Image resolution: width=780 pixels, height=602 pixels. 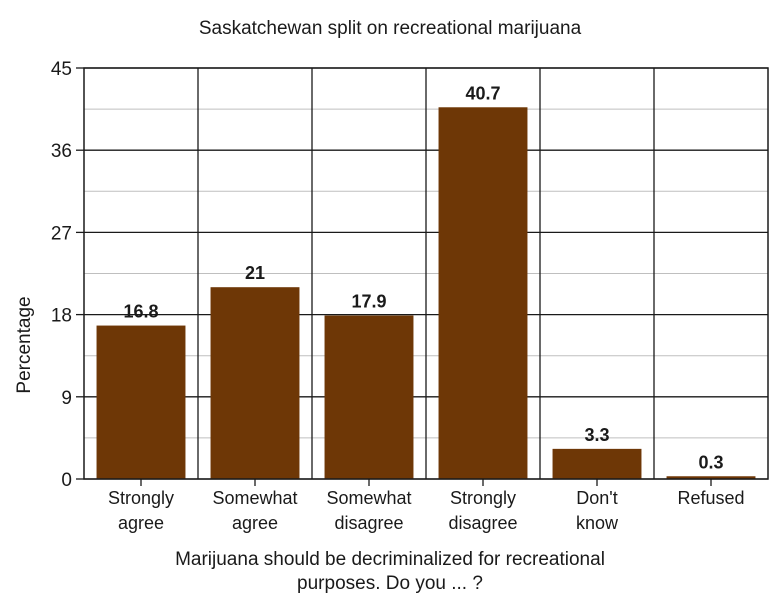 What do you see at coordinates (390, 583) in the screenshot?
I see `x-axis-label-line: purposes. Do you ... ?` at bounding box center [390, 583].